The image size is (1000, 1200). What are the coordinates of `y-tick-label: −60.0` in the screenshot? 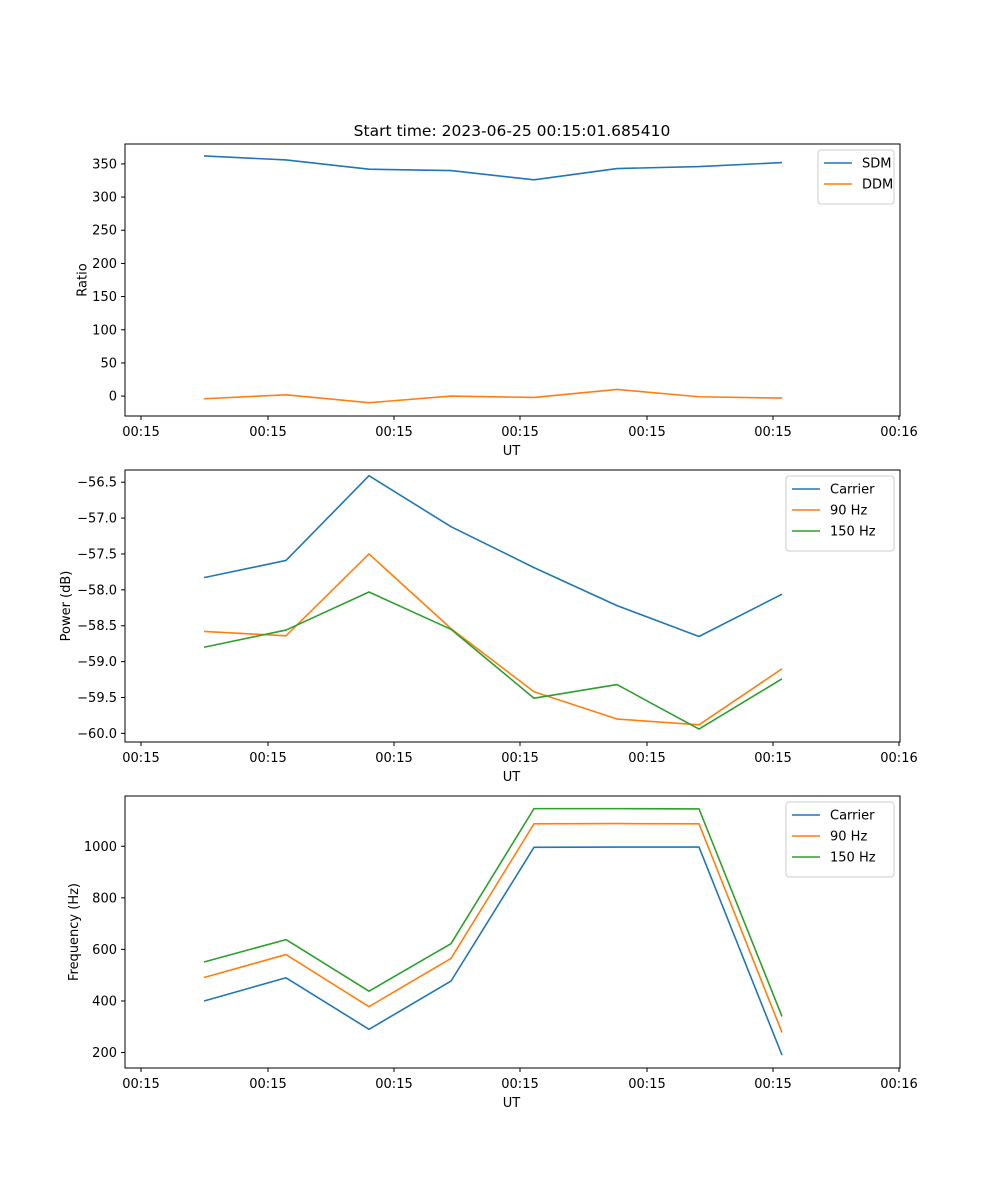 It's located at (97, 734).